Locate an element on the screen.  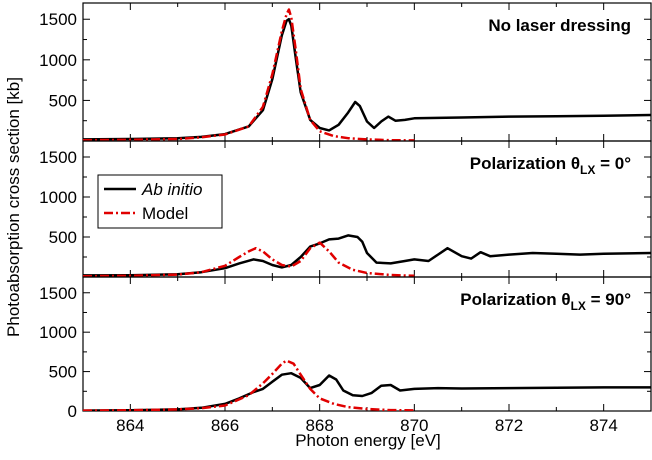
y-axis-title: Photoabsorption cross section [kb] is located at coordinates (13, 207).